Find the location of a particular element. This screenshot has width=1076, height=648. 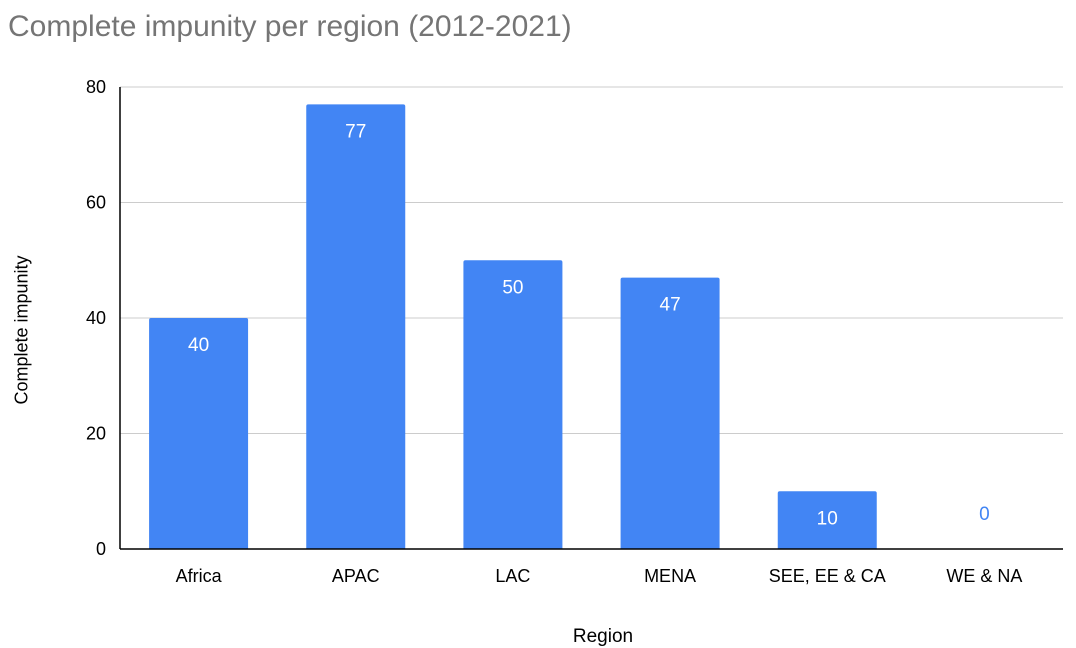

x-tick-label: MENA is located at coordinates (670, 576).